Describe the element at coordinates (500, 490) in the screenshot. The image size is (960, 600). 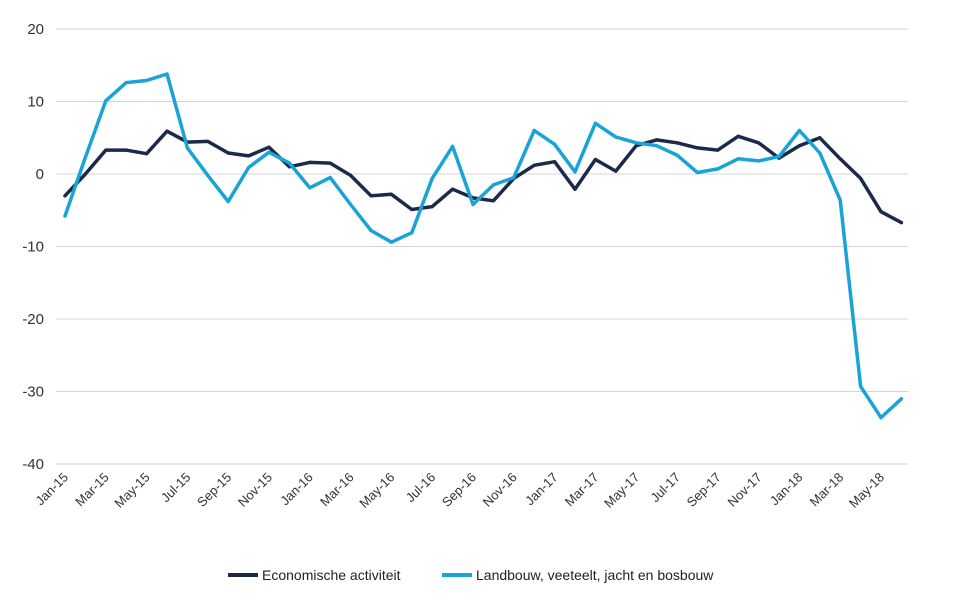
I see `x-tick-label: Nov-16` at that location.